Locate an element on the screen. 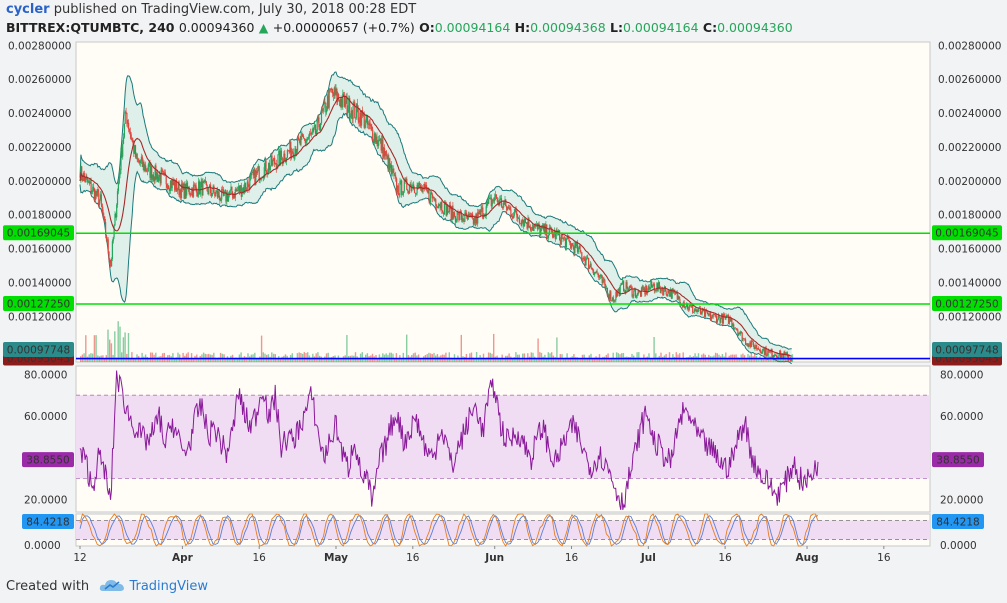 The width and height of the screenshot is (1007, 603). line-label-left-text: 0.00169045 is located at coordinates (38, 234).